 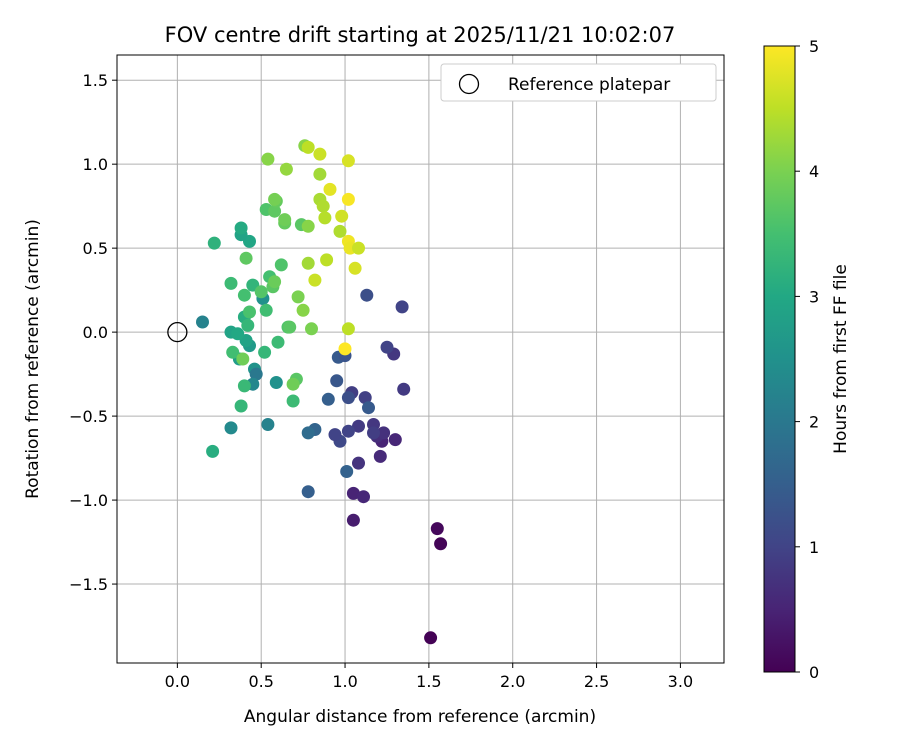 I want to click on x-tick-label: 2.0, so click(x=512, y=681).